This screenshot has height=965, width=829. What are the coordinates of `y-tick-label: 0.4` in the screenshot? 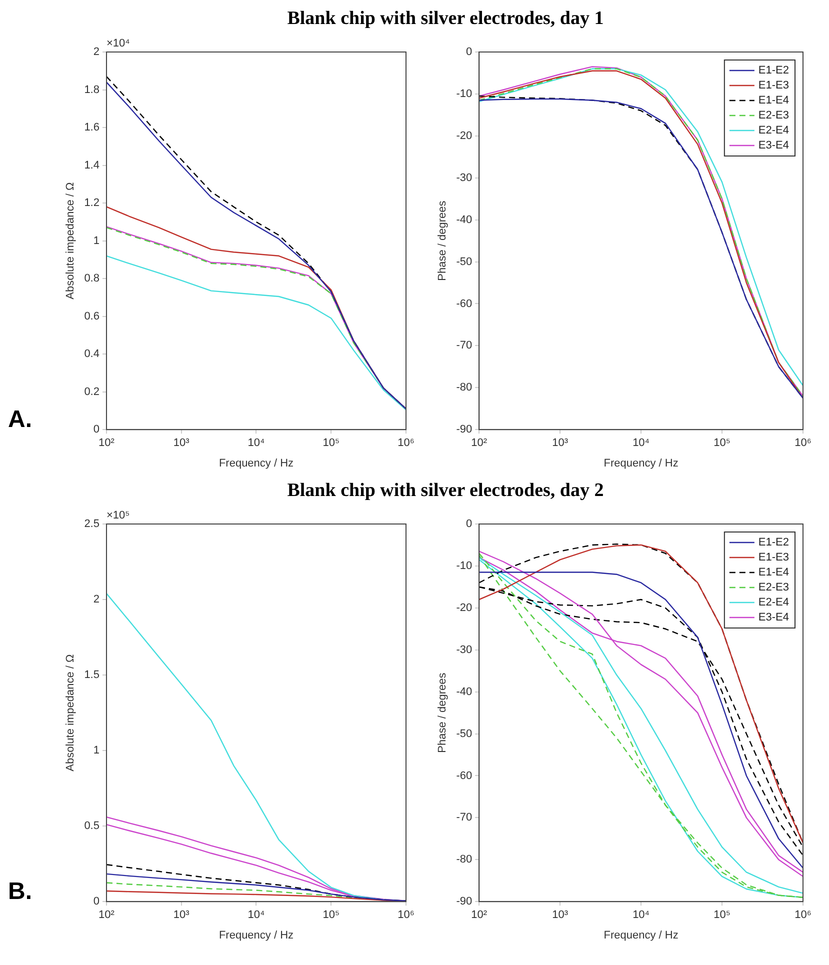 It's located at (92, 354).